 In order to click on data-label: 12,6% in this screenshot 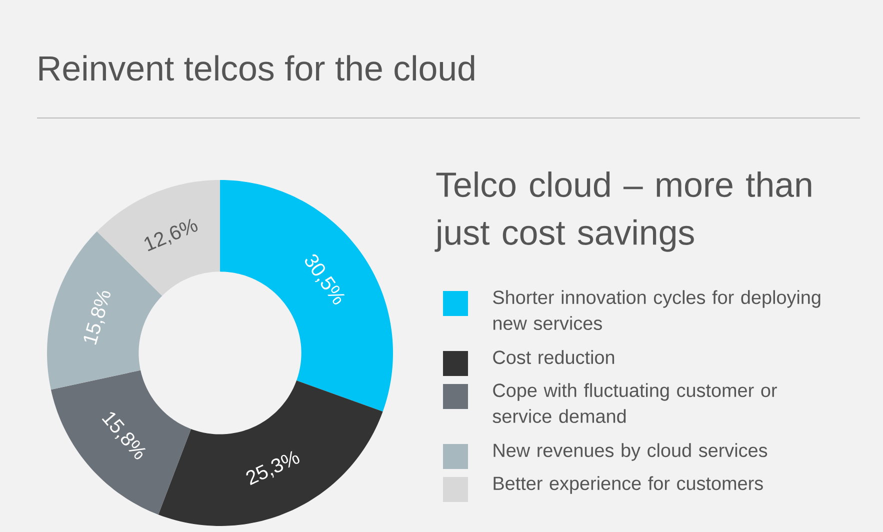, I will do `click(171, 235)`.